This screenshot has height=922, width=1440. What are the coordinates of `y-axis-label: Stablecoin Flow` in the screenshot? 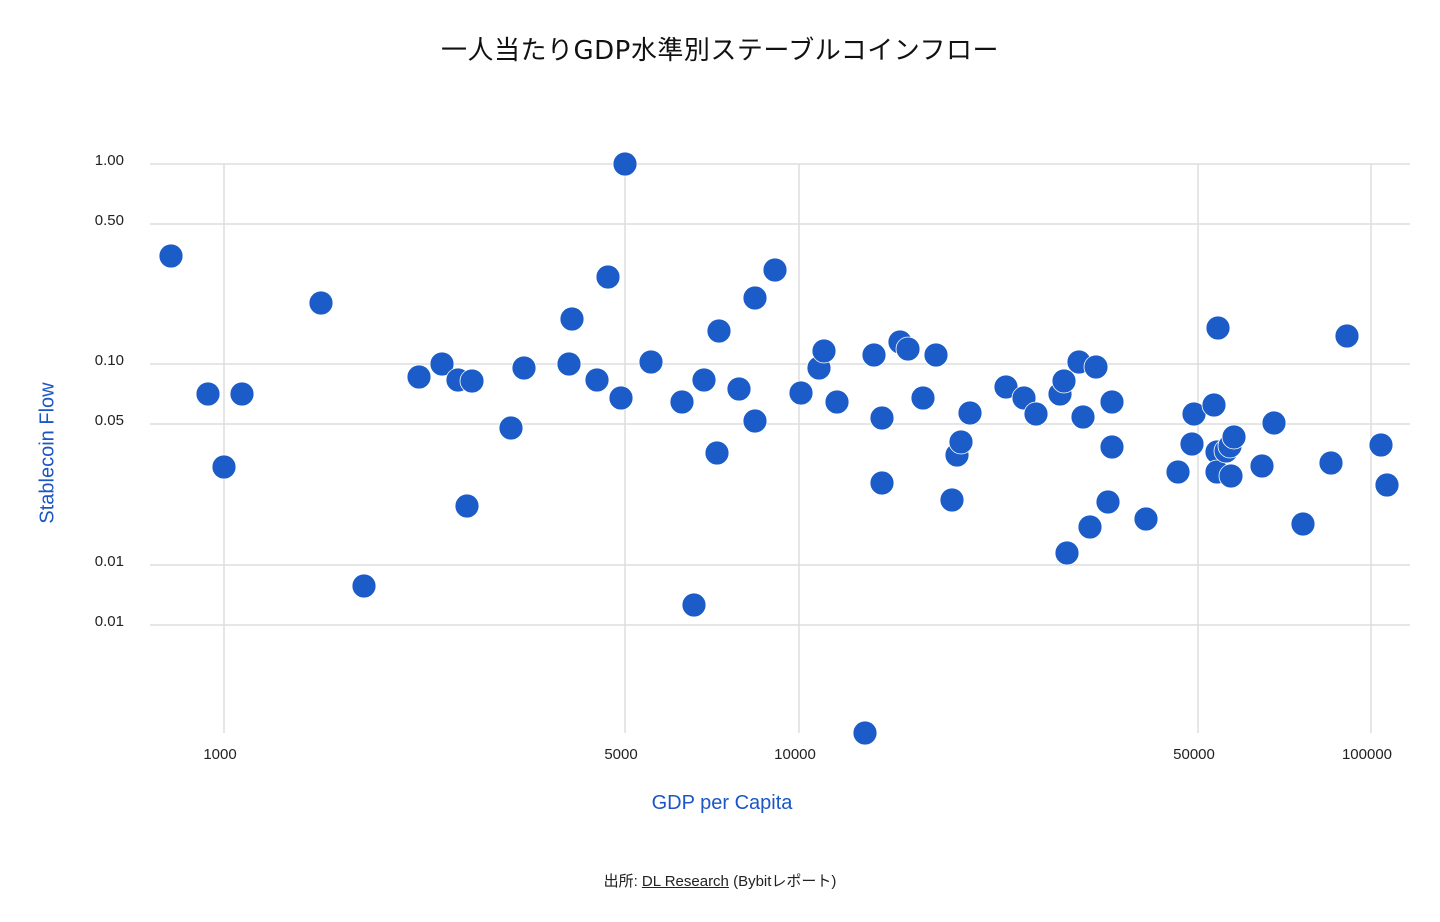 It's located at (47, 453).